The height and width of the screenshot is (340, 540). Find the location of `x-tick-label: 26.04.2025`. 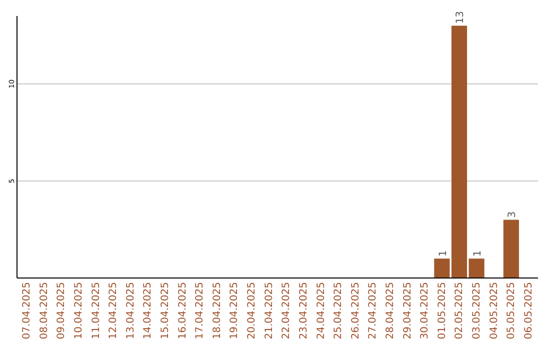

x-tick-label: 26.04.2025 is located at coordinates (356, 311).